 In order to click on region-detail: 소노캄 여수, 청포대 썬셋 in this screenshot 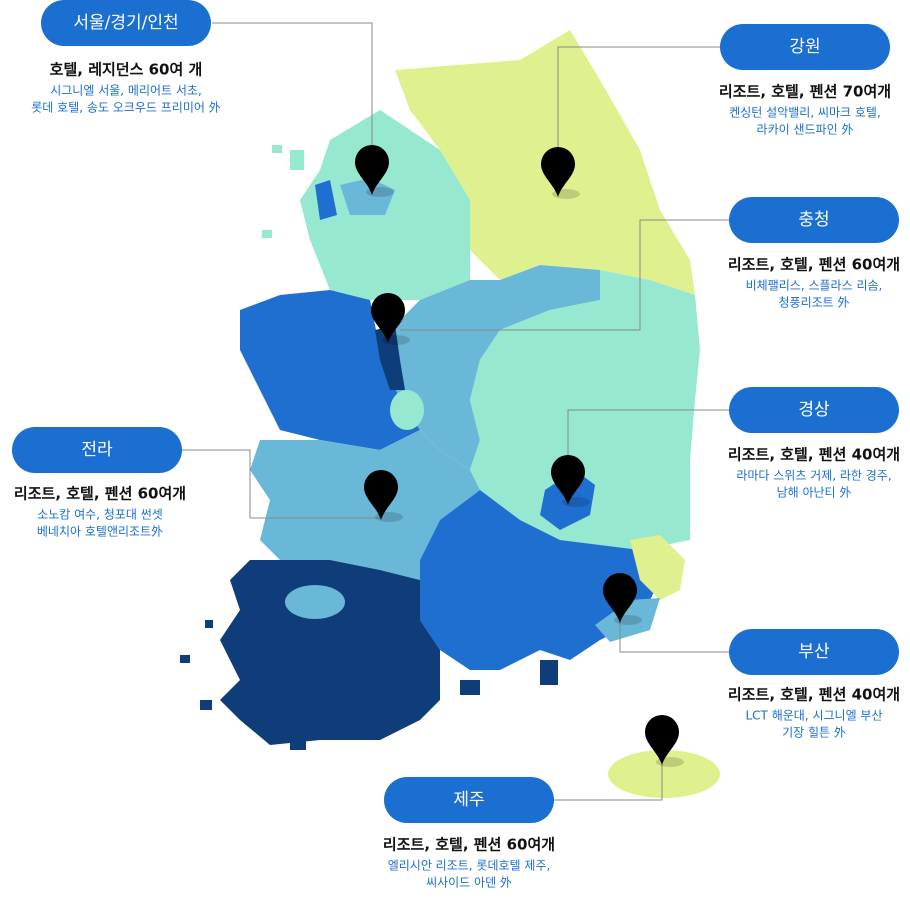, I will do `click(100, 515)`.